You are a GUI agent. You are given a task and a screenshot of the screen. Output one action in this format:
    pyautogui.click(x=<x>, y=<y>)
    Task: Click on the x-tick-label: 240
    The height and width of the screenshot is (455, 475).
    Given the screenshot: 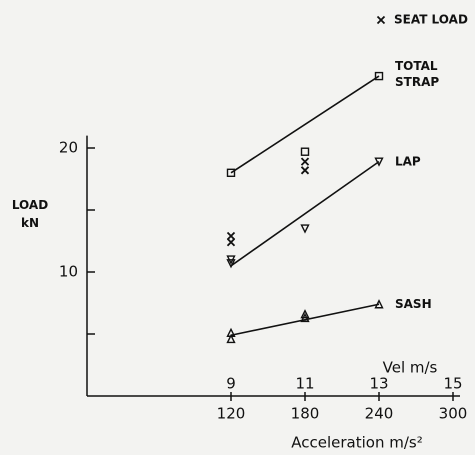 What is the action you would take?
    pyautogui.click(x=379, y=414)
    